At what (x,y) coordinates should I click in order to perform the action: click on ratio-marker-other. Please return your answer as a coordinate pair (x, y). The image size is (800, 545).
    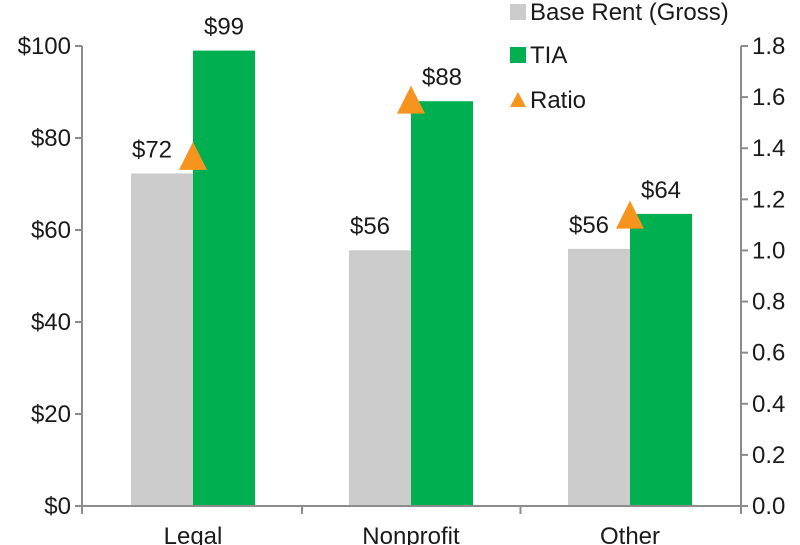
    Looking at the image, I should click on (630, 214).